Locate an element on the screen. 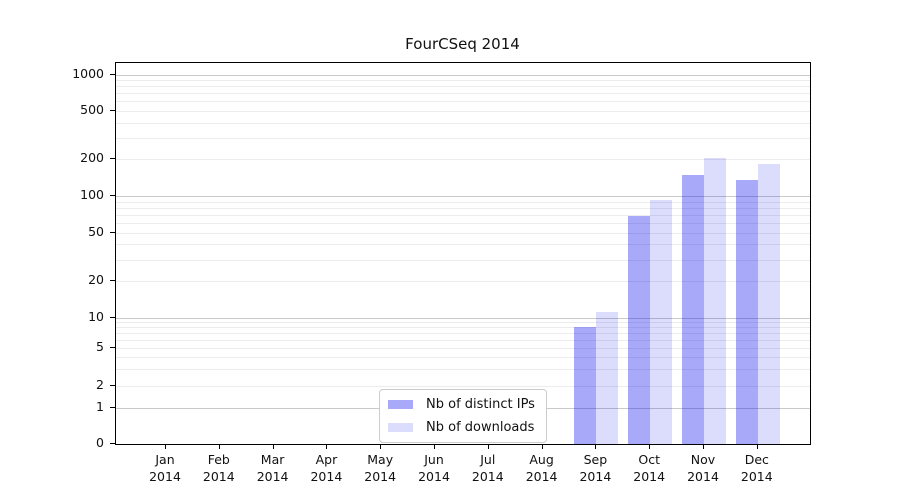 This screenshot has height=500, width=900. x-axis-tick-apr is located at coordinates (327, 446).